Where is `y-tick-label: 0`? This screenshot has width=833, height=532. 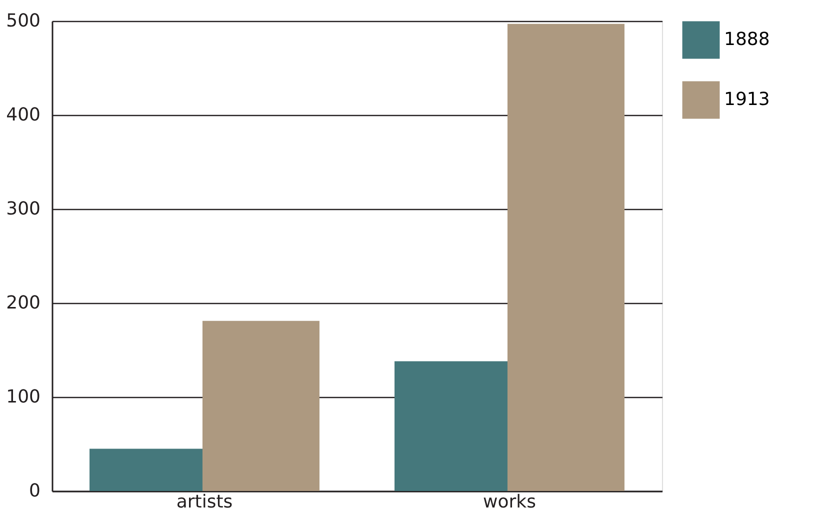 y-tick-label: 0 is located at coordinates (34, 491).